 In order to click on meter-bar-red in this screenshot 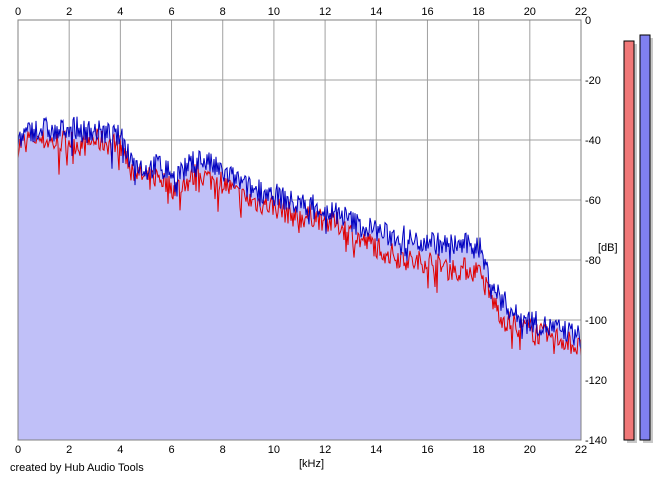, I will do `click(629, 240)`.